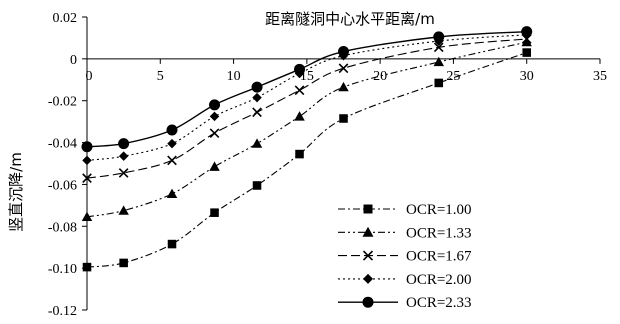  Describe the element at coordinates (62, 144) in the screenshot. I see `y-tick-label: -0.04` at that location.